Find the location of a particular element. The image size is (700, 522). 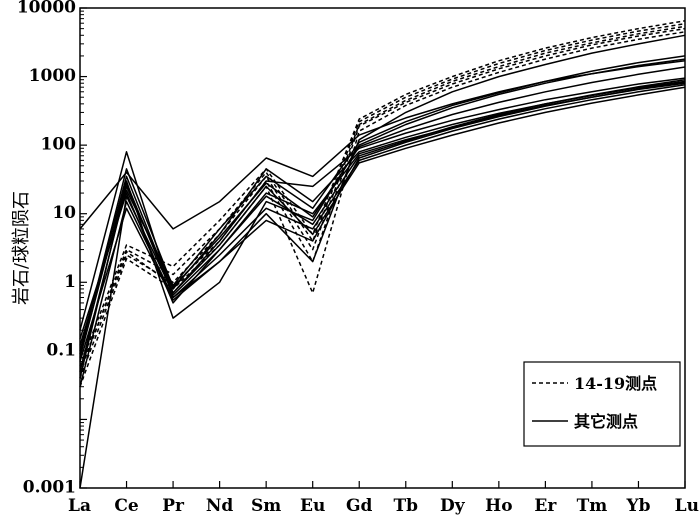

y-tick-label: 100 is located at coordinates (59, 145).